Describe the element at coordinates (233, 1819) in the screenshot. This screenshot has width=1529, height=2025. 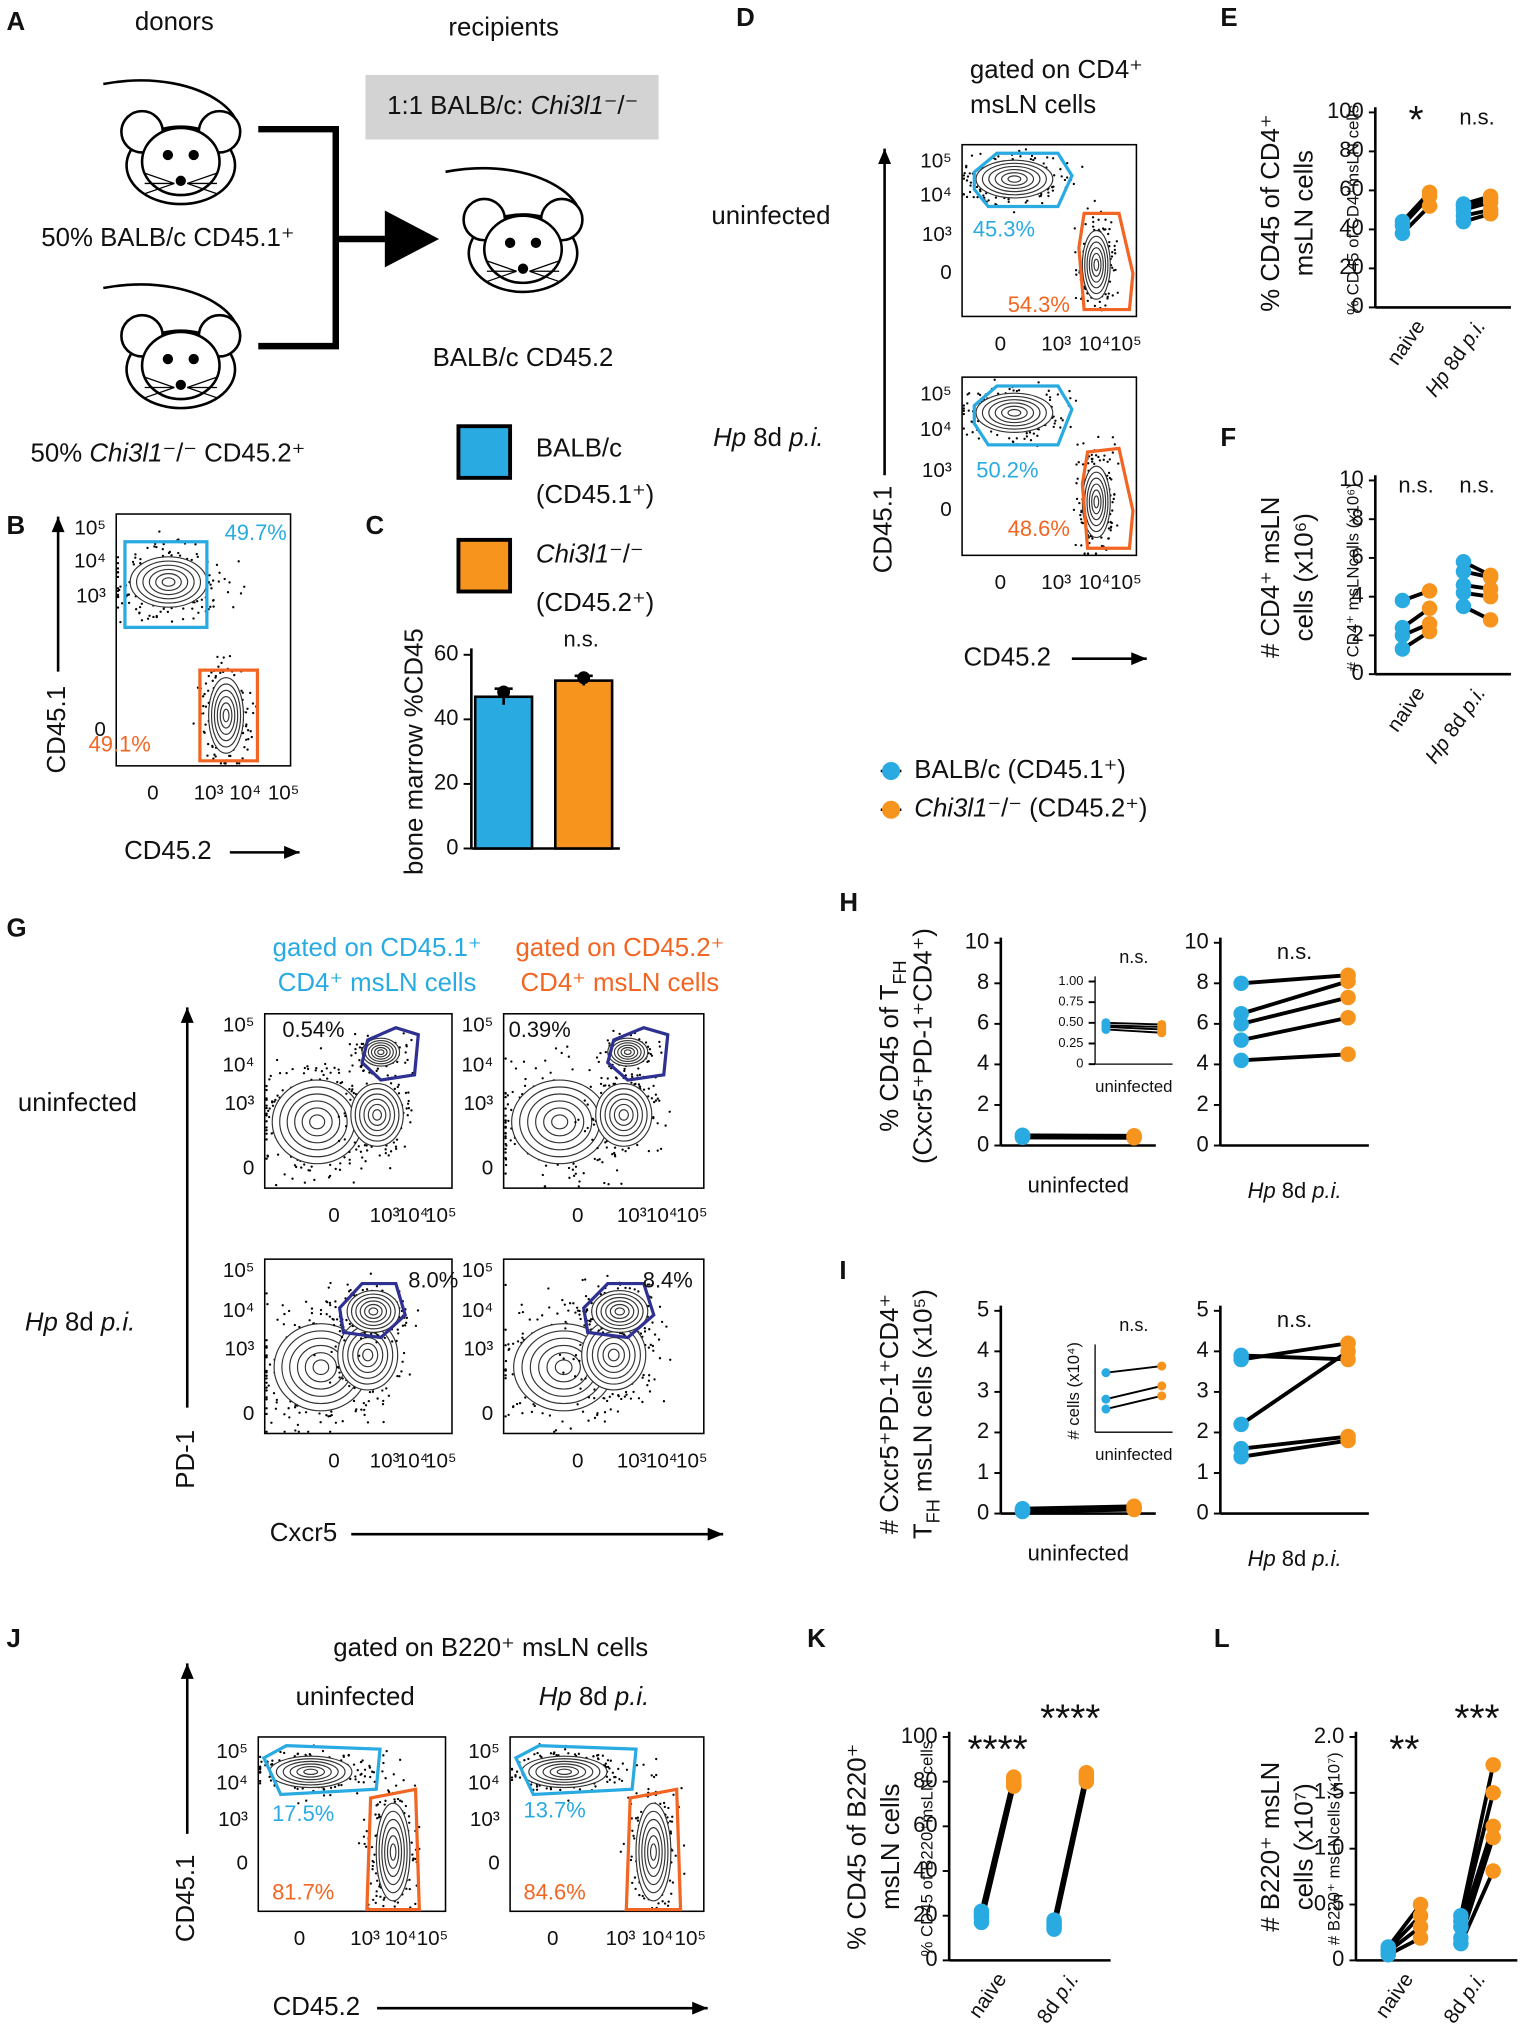
I see `y-tick-label: 10³` at that location.